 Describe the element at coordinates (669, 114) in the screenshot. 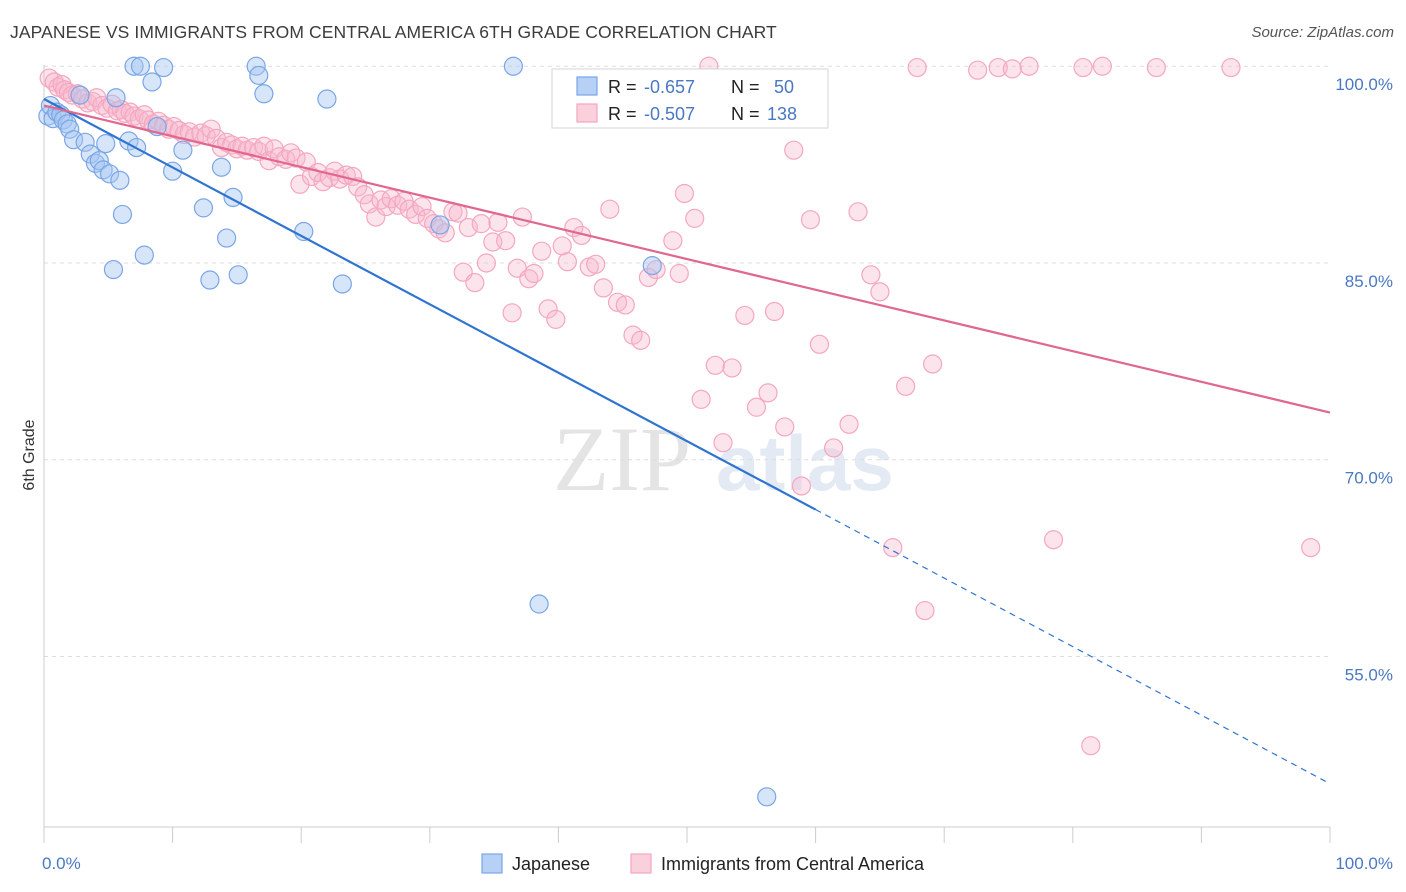

I see `stats-r-value-immigrants: -0.507` at that location.